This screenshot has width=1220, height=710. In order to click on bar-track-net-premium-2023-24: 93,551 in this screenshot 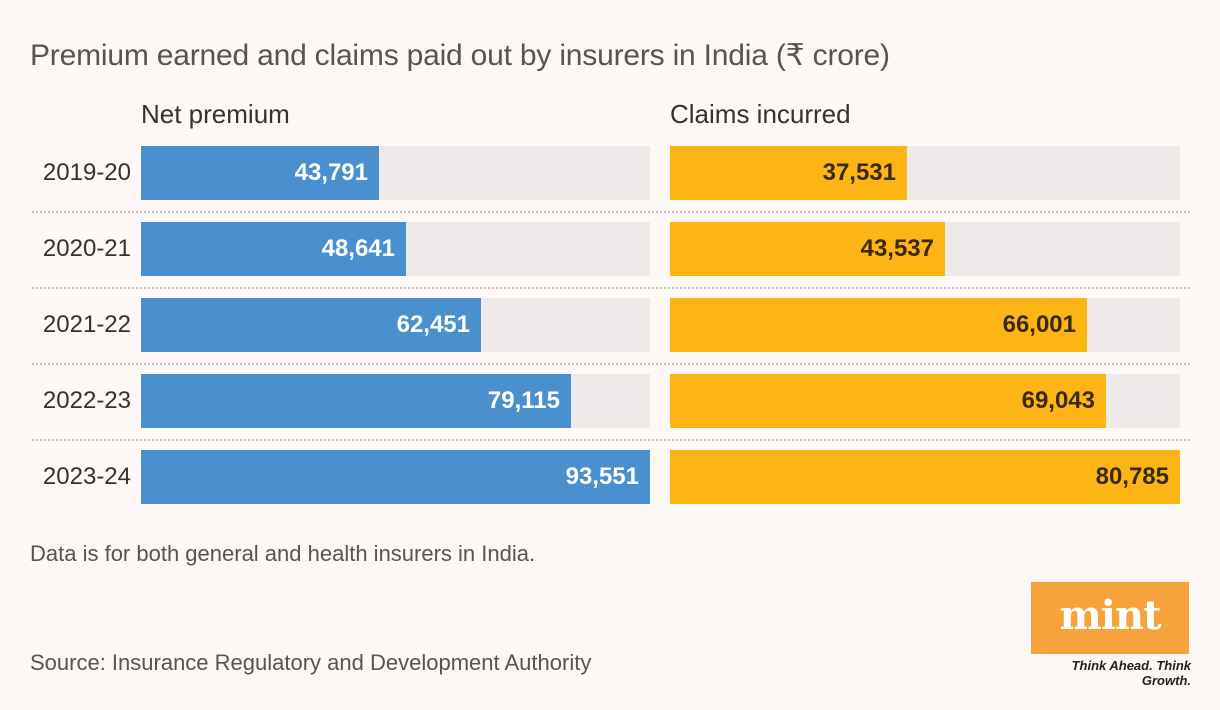, I will do `click(395, 477)`.